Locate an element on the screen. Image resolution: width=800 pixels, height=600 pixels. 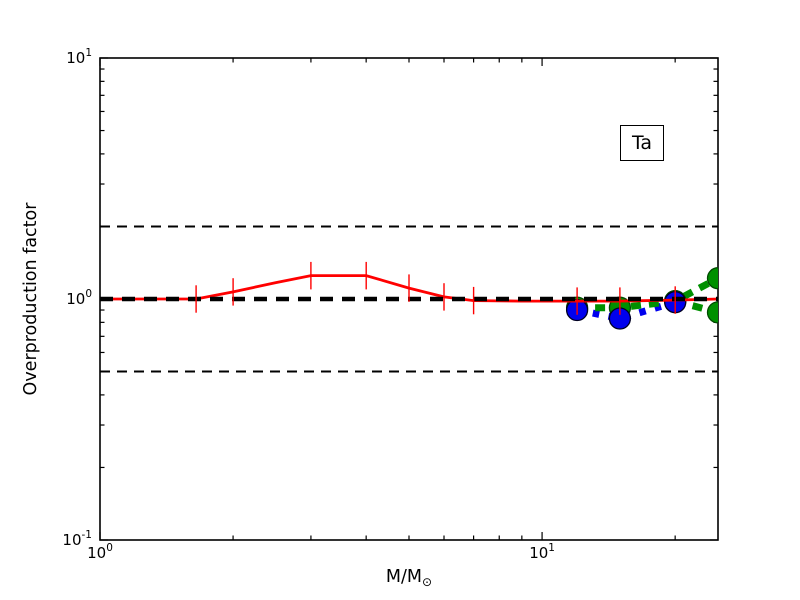
x-axis-label-text: M/M is located at coordinates (404, 577).